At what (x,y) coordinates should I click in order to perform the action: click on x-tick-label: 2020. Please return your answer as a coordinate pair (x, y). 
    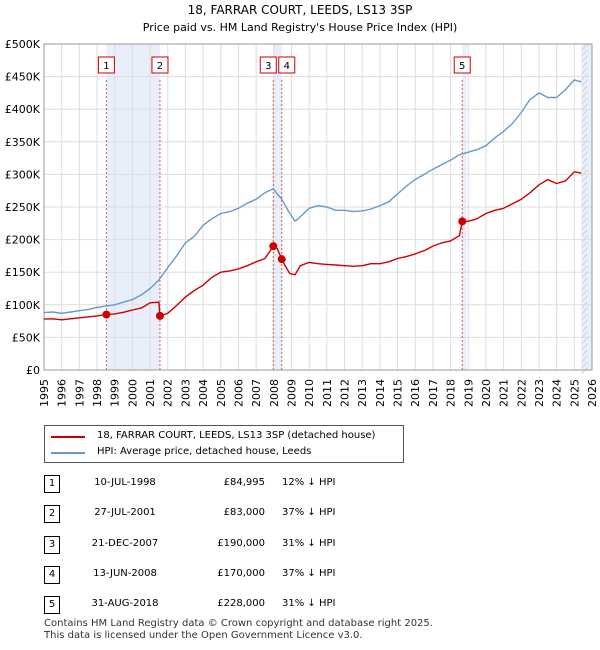
    Looking at the image, I should click on (486, 393).